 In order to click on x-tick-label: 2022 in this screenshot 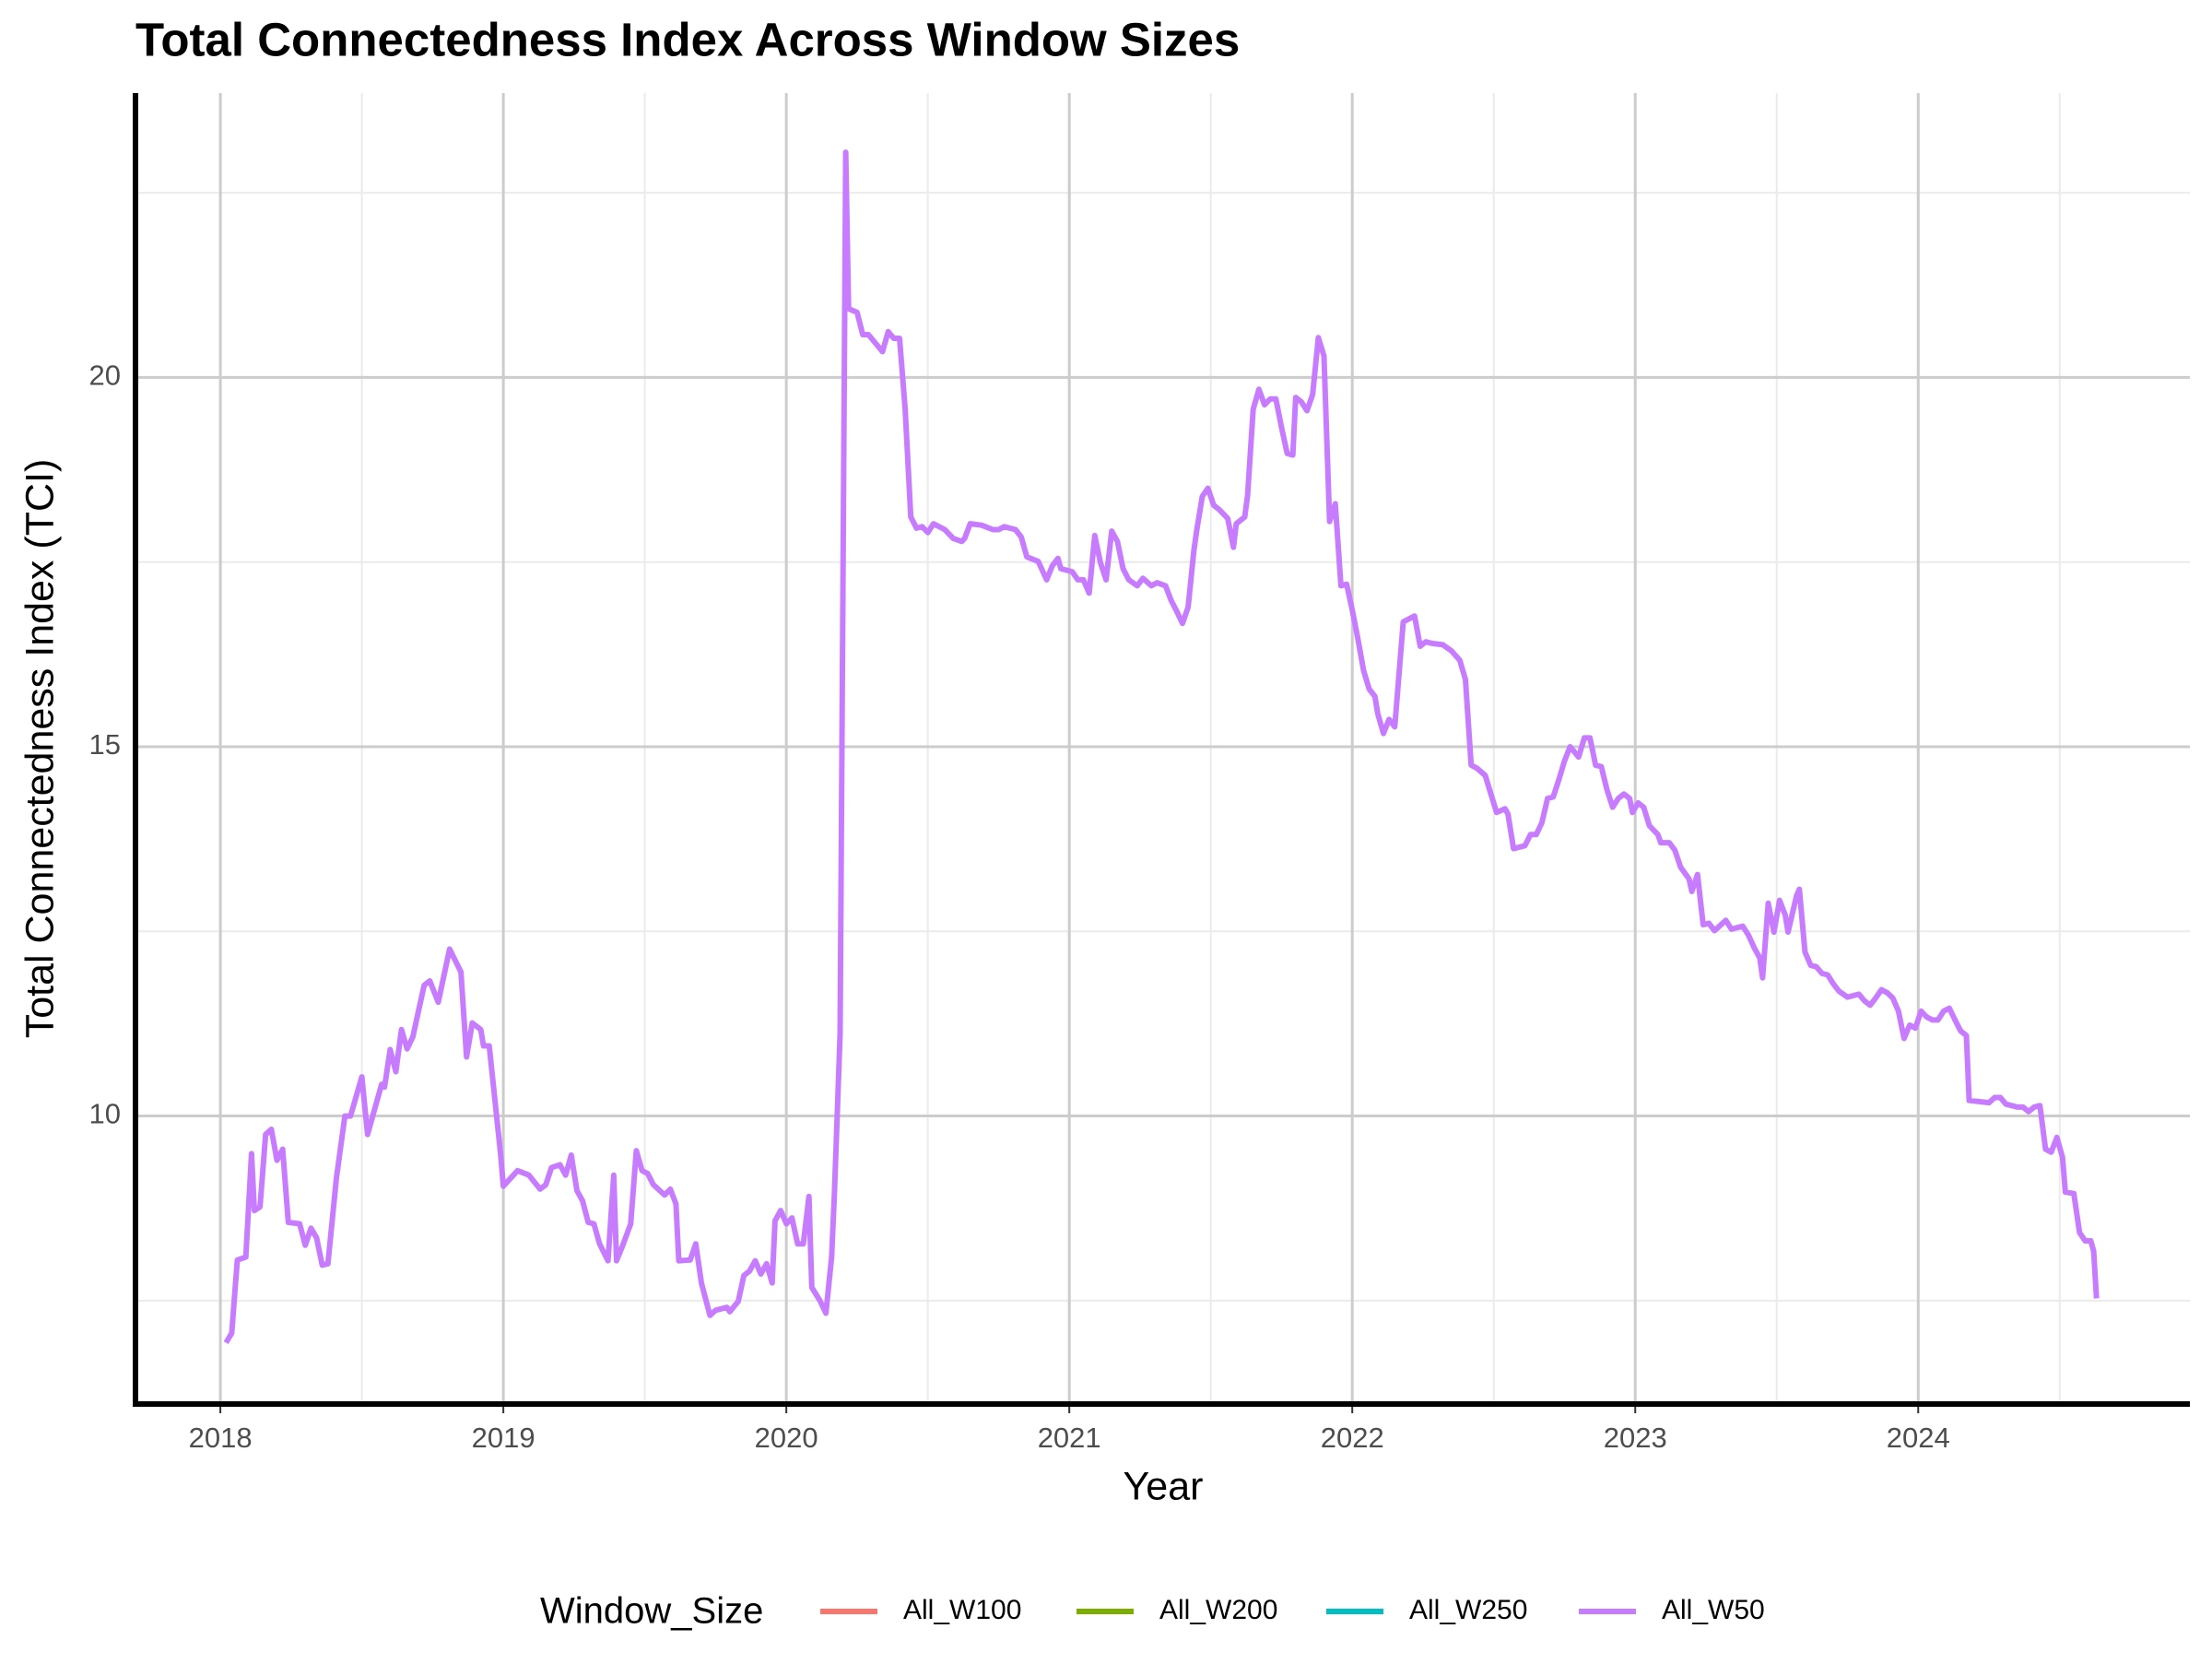, I will do `click(1352, 1438)`.